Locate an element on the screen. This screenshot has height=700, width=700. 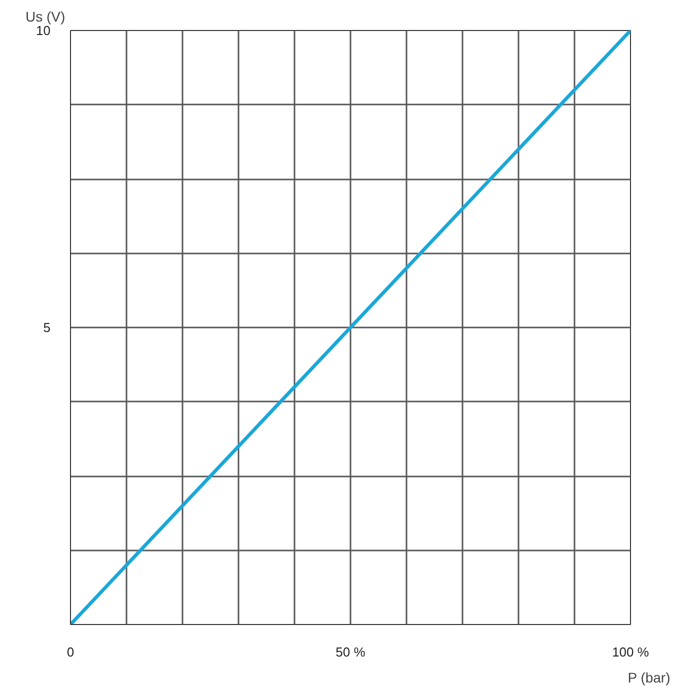
x-tick-label: 0 is located at coordinates (70, 652).